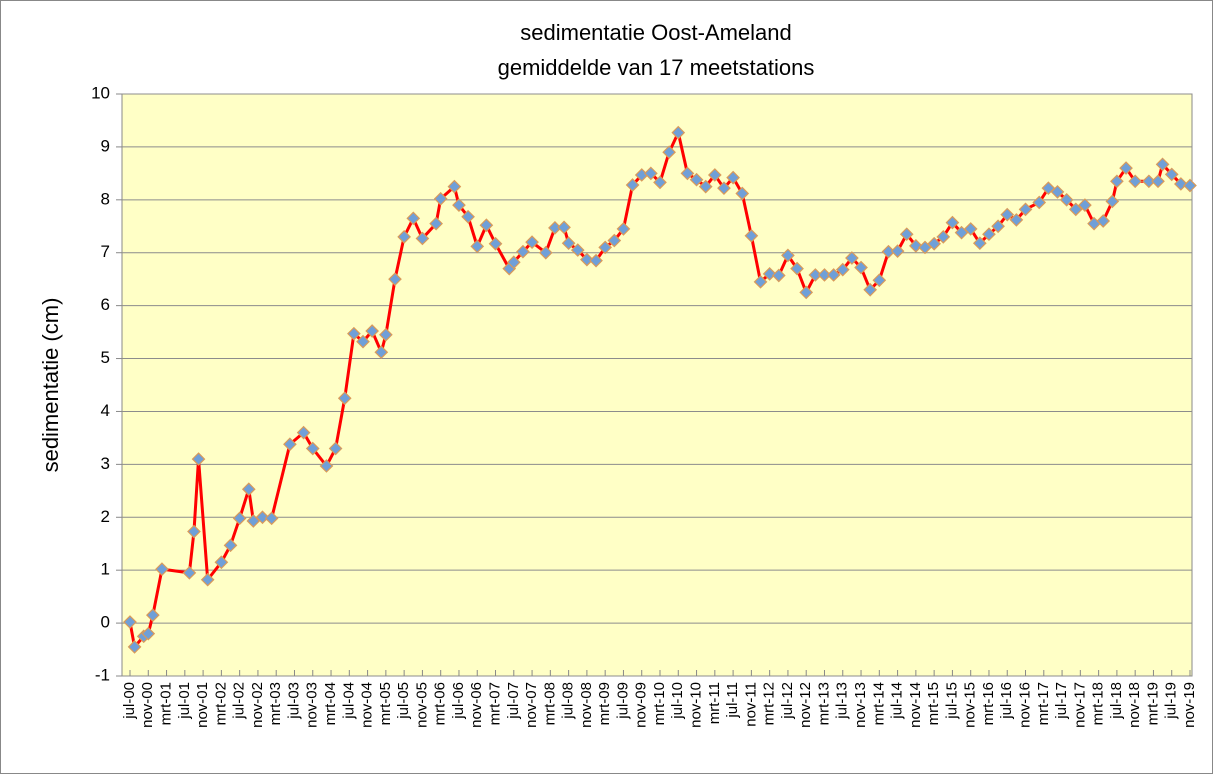  I want to click on x-tick-label: mrt-06, so click(440, 703).